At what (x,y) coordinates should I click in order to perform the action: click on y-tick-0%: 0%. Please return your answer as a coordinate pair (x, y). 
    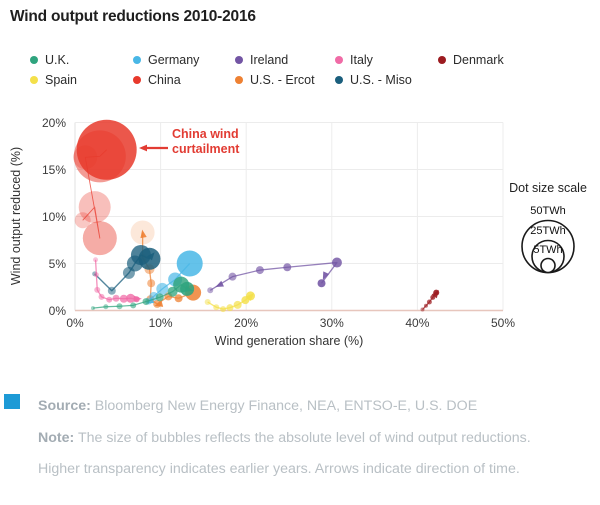
    Looking at the image, I should click on (57, 310).